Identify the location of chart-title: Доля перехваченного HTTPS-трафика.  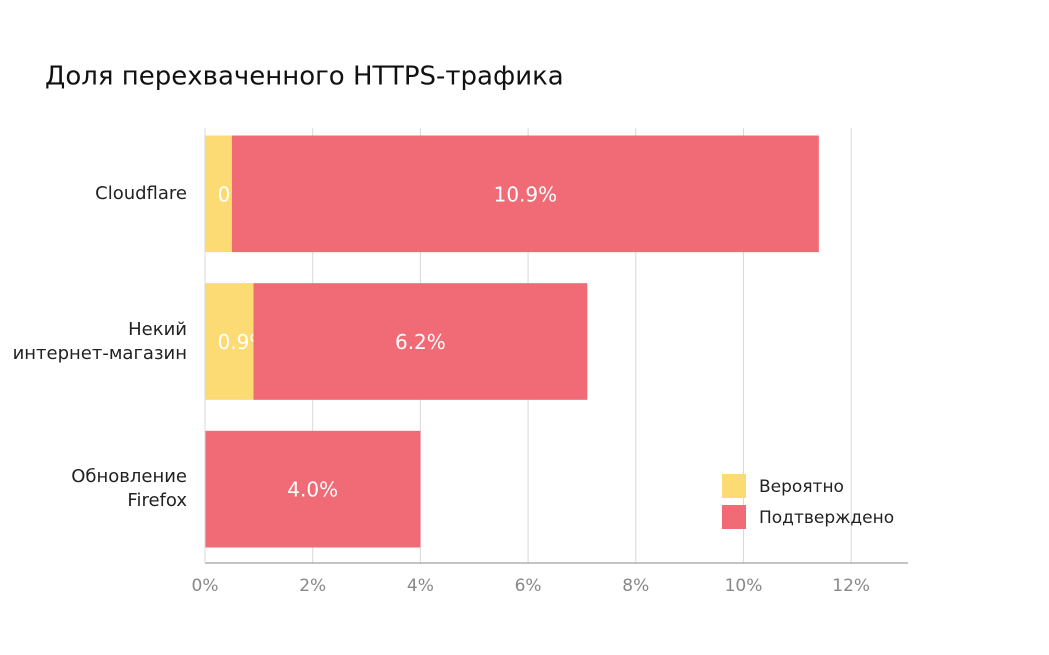
(304, 77).